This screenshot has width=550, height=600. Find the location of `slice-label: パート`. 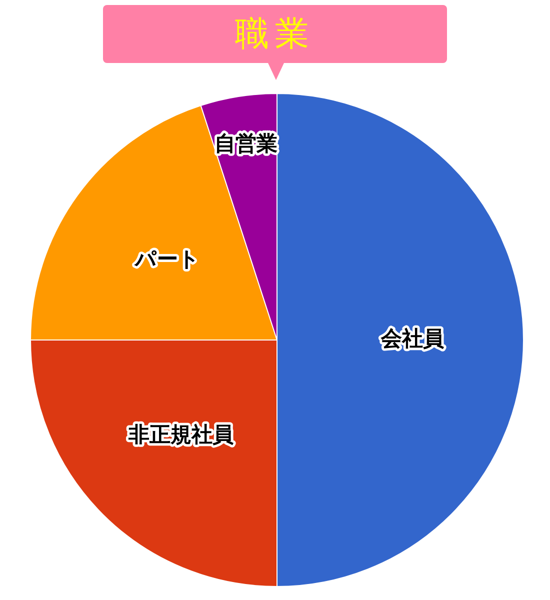

slice-label: パート is located at coordinates (167, 258).